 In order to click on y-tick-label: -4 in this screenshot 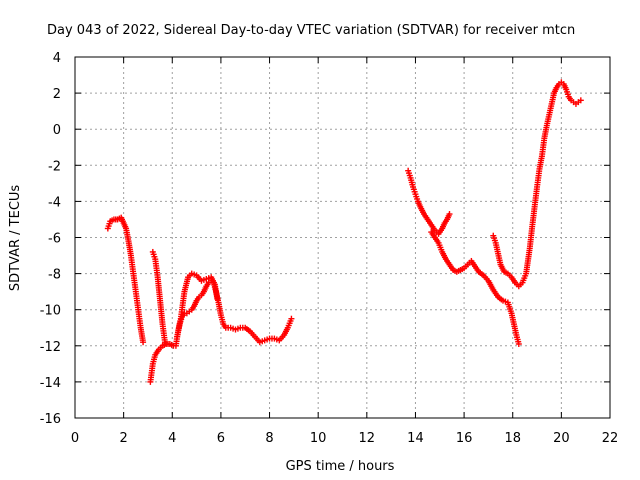, I will do `click(54, 202)`.